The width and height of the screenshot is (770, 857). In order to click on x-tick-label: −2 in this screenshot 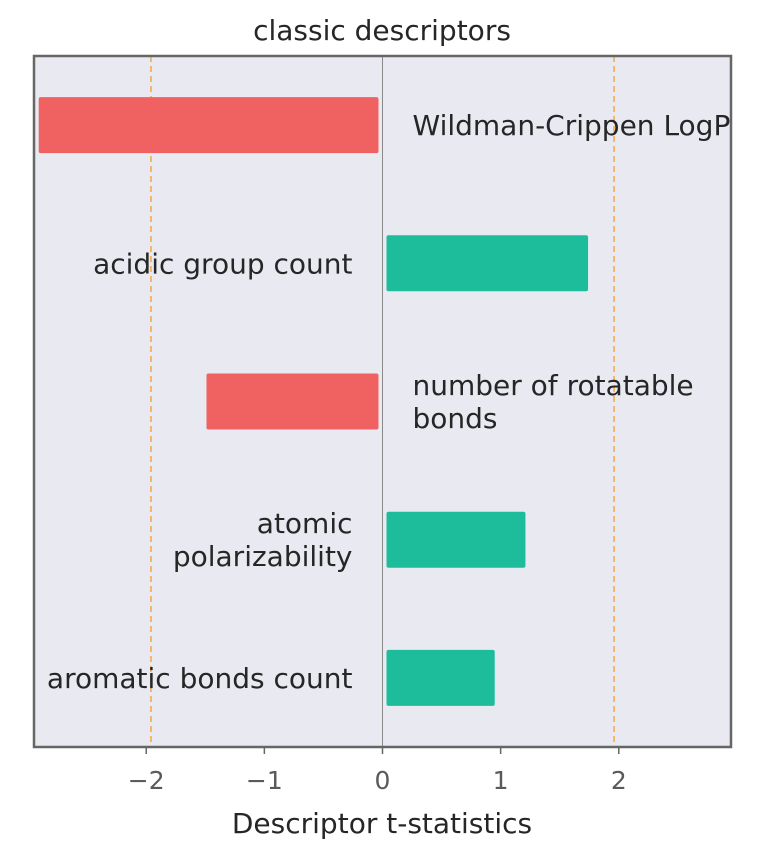, I will do `click(146, 780)`.